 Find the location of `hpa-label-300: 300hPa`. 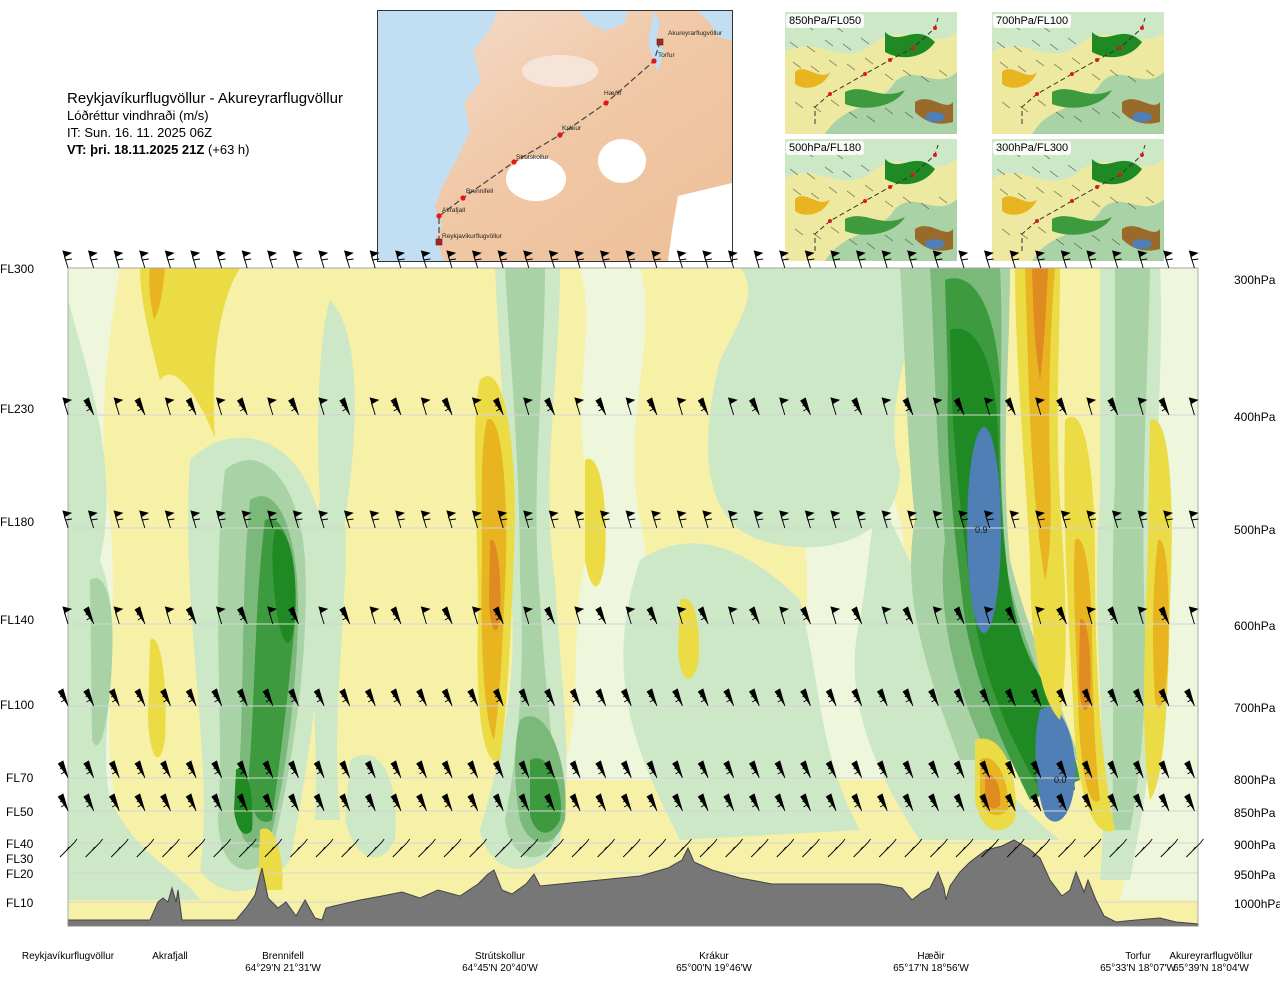

hpa-label-300: 300hPa is located at coordinates (1255, 280).